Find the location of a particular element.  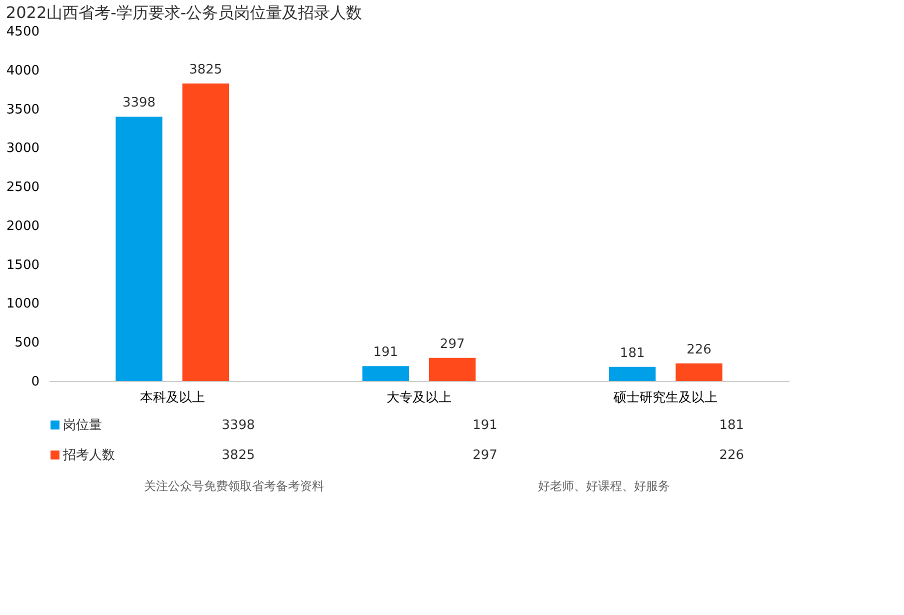

y-tick-label: 500 is located at coordinates (27, 343).